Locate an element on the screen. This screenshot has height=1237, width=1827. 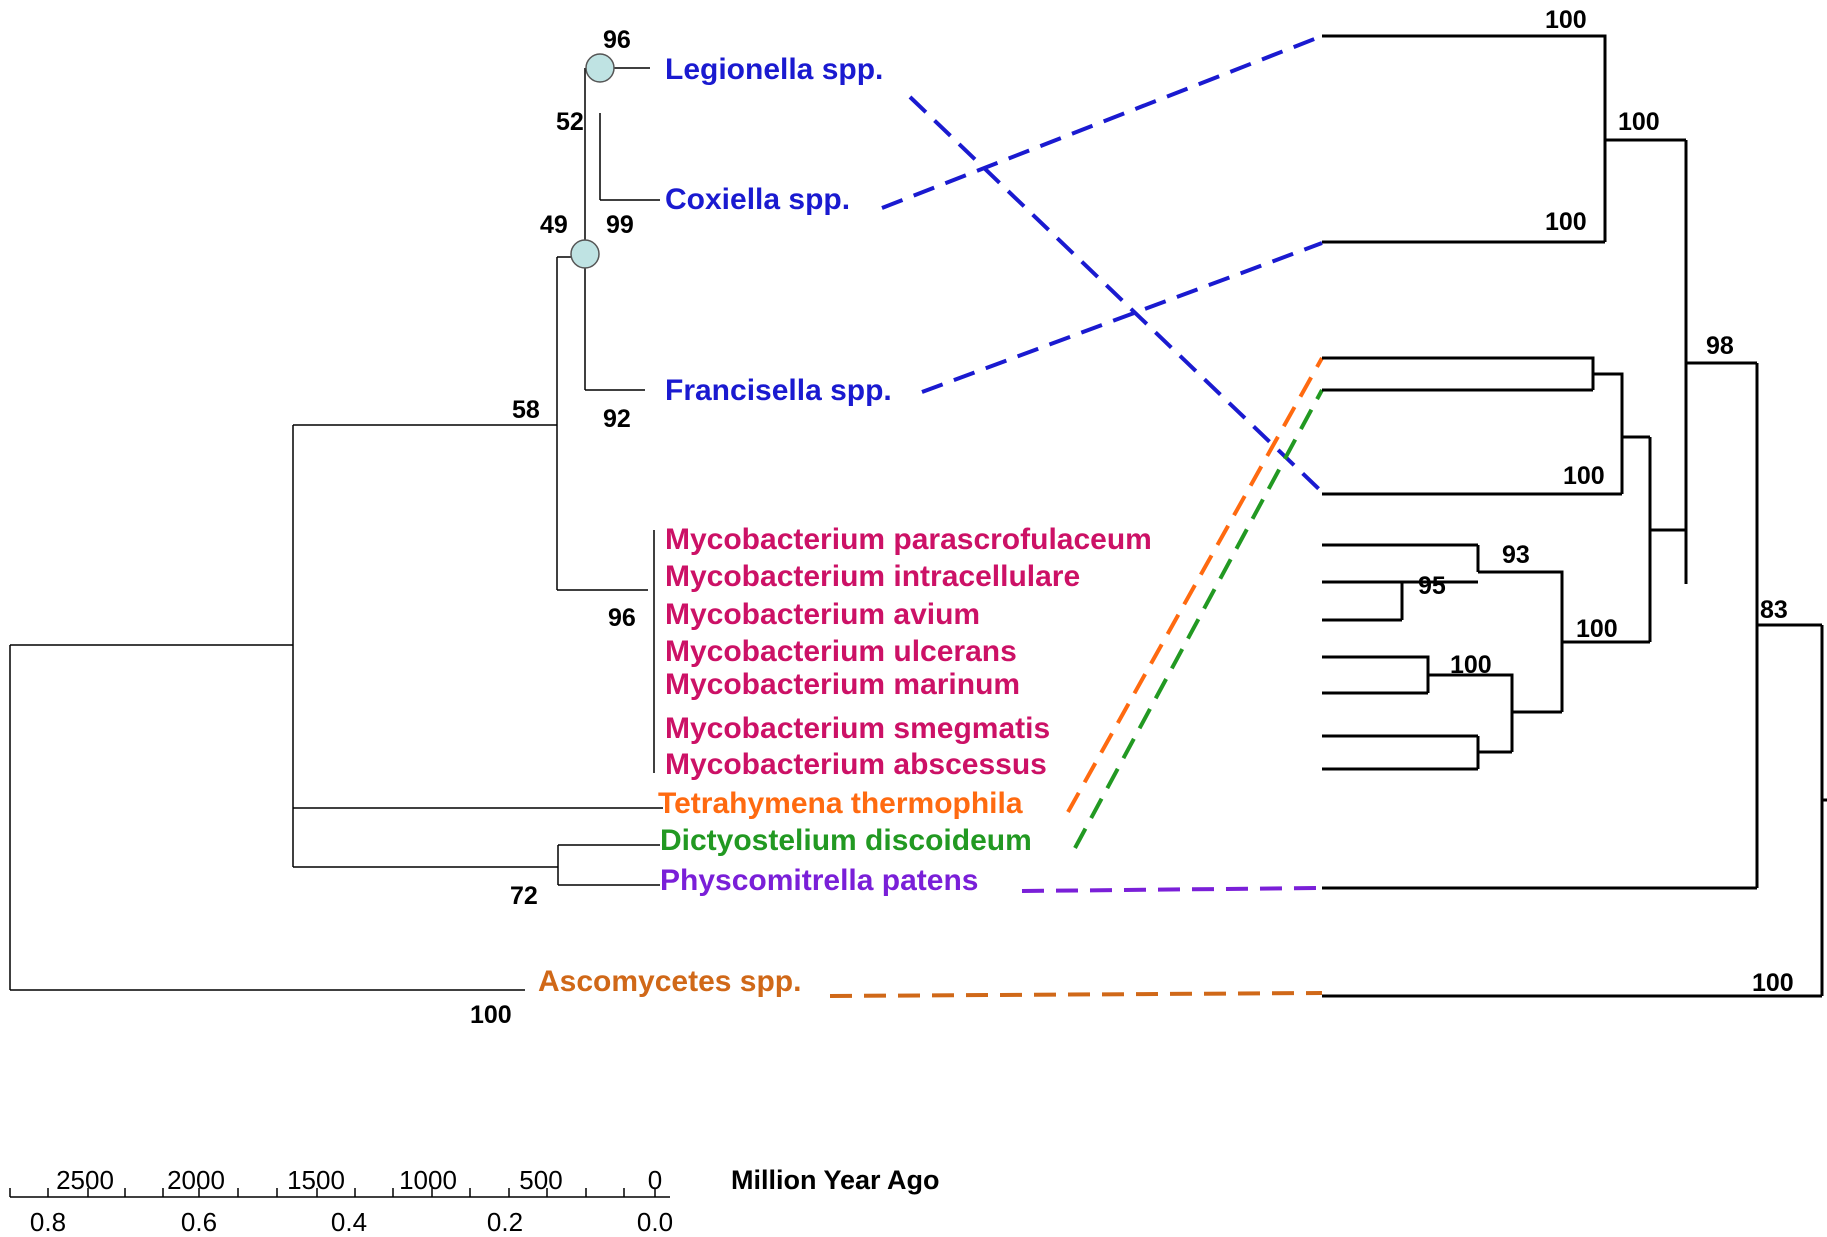
right-myco-join is located at coordinates (1624, 540).